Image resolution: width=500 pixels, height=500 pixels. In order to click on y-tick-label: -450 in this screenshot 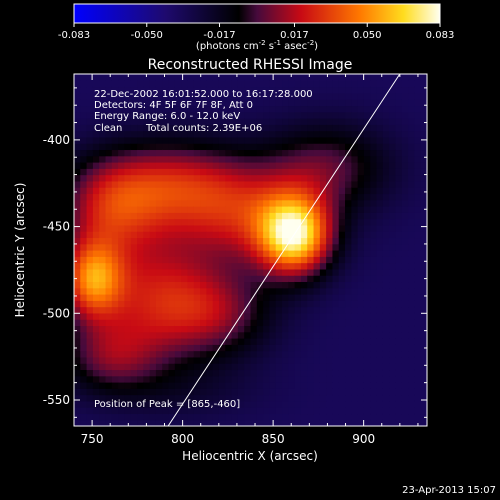, I will do `click(56, 227)`.